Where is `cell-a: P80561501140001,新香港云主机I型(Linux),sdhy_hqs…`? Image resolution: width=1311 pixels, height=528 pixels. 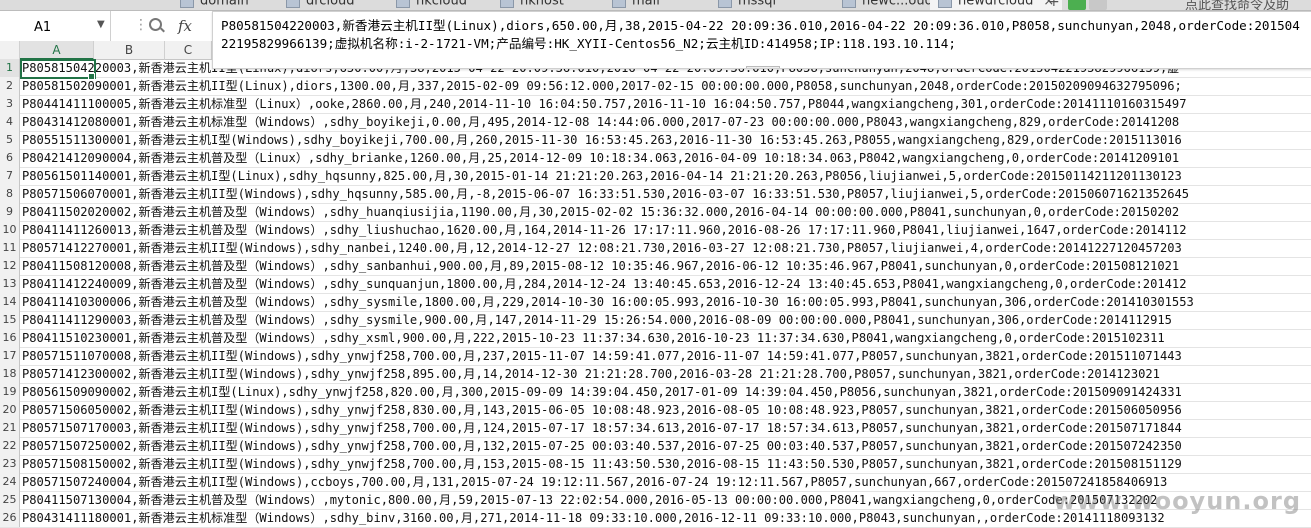 cell-a: P80561501140001,新香港云主机I型(Linux),sdhy_hqs… is located at coordinates (602, 176).